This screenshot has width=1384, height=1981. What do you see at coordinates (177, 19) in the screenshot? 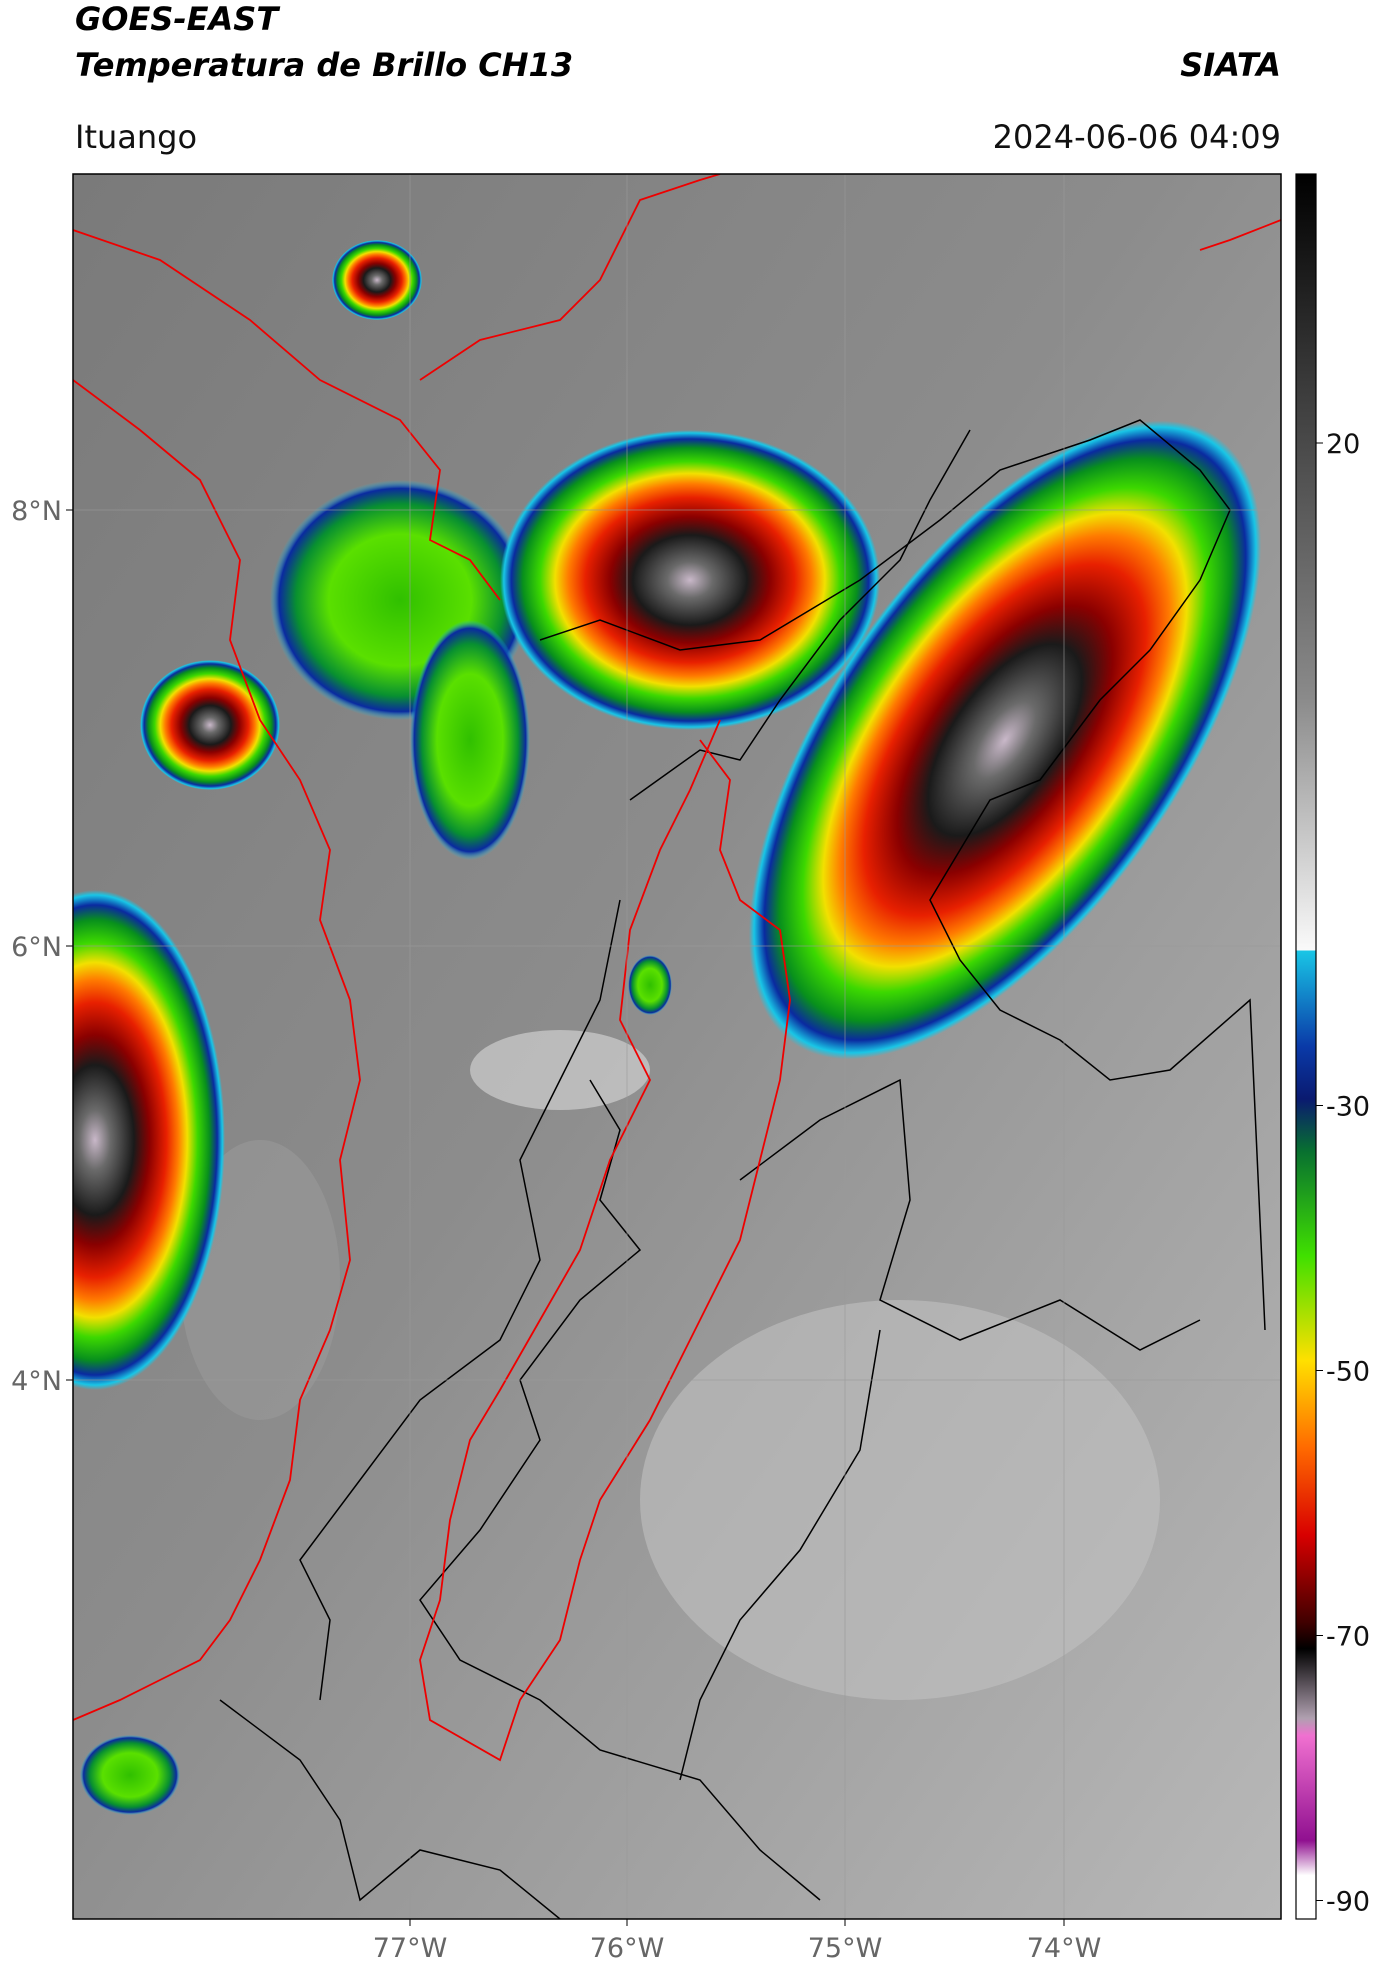
I see `title: GOES-EAST` at bounding box center [177, 19].